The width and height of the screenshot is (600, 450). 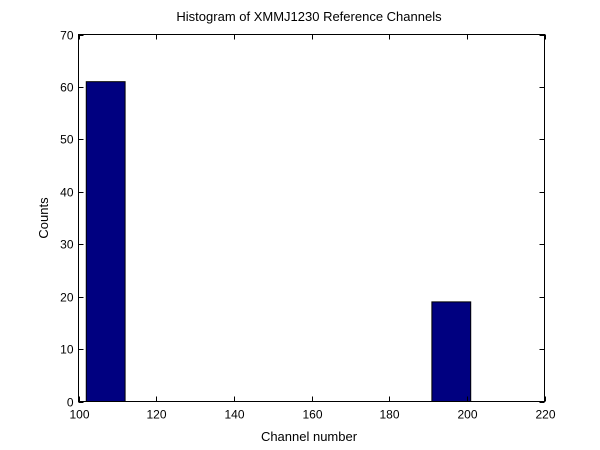 I want to click on y-tick-label: 20, so click(x=67, y=298).